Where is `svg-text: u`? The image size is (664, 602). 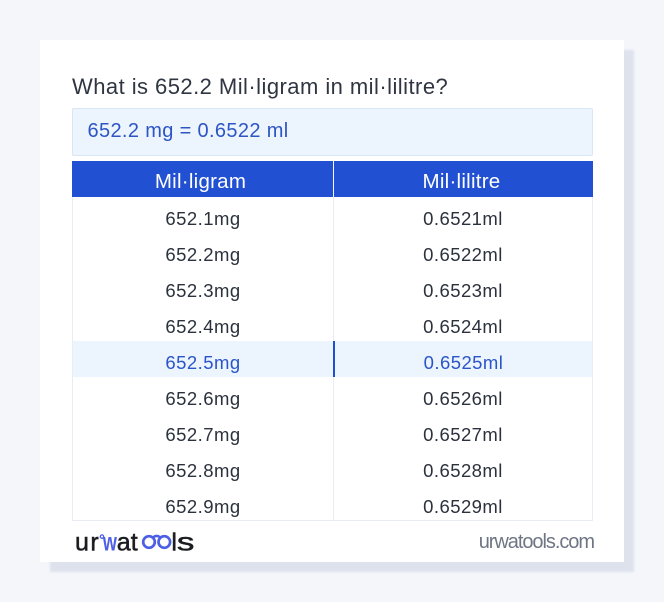 svg-text: u is located at coordinates (82, 543).